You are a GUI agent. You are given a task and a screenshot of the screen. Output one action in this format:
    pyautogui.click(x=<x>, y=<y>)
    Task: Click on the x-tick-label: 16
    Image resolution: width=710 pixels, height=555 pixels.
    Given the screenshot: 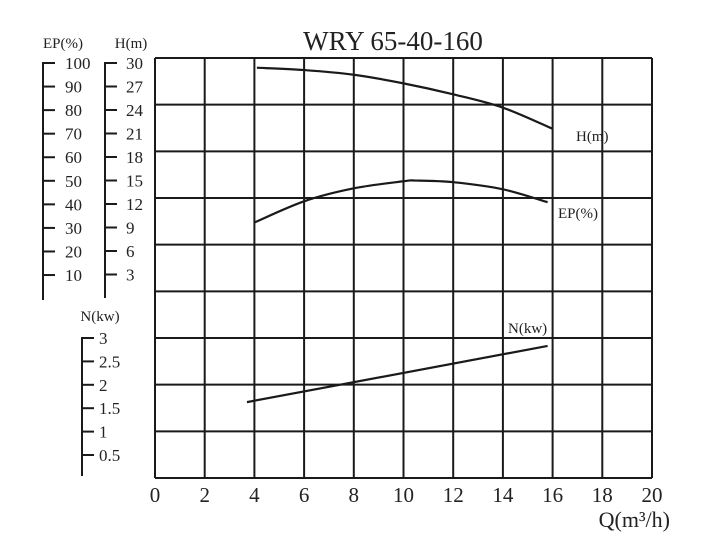 What is the action you would take?
    pyautogui.click(x=552, y=495)
    